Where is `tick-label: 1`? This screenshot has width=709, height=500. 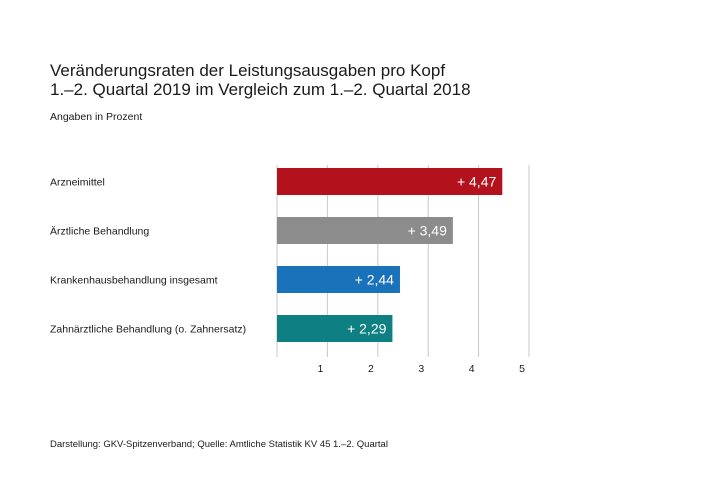 tick-label: 1 is located at coordinates (321, 369).